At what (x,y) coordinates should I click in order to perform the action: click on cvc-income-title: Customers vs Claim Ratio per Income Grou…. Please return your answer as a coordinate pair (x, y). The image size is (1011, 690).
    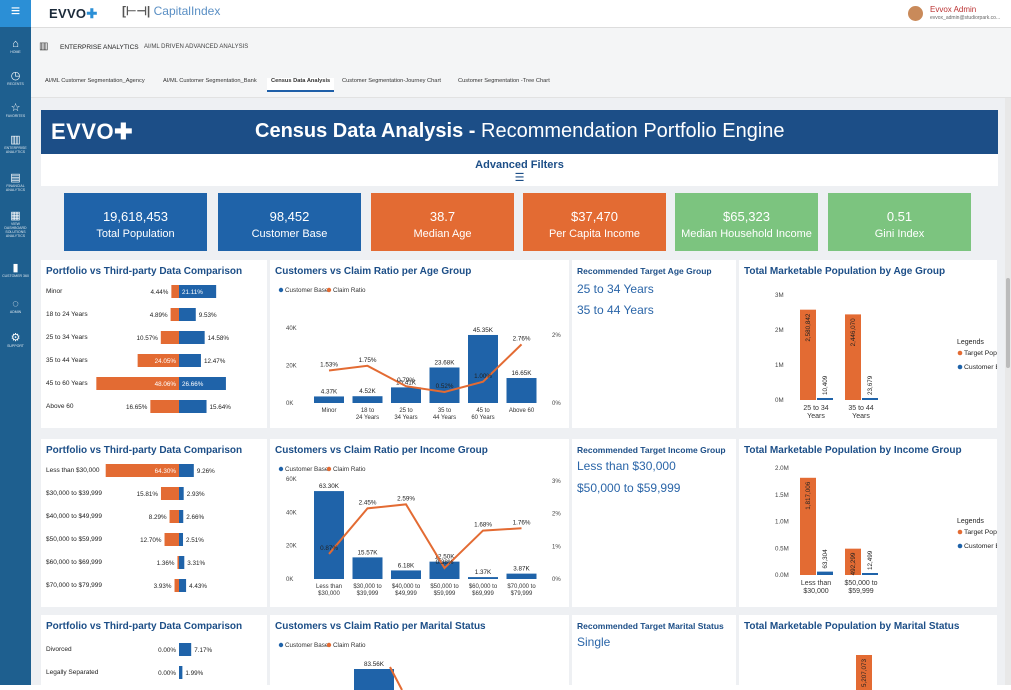
    Looking at the image, I should click on (381, 450).